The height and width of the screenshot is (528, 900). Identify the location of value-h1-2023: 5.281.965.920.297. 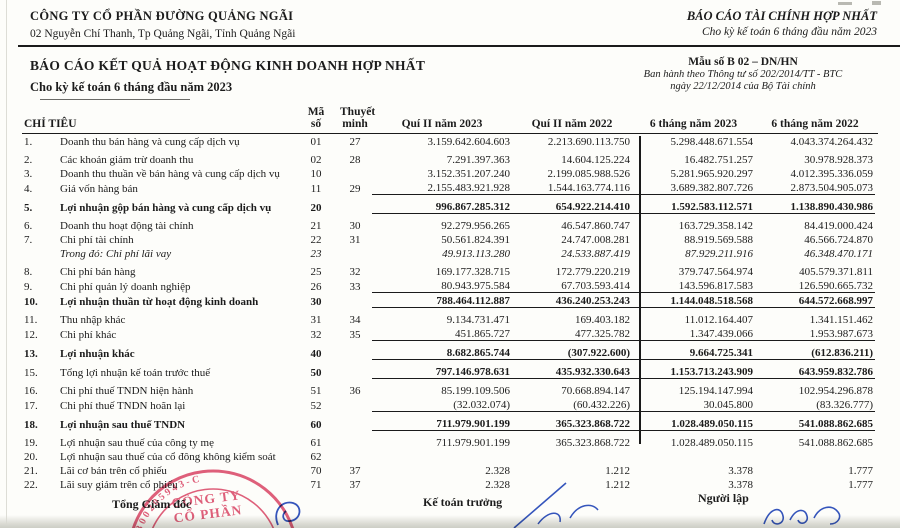
(712, 174).